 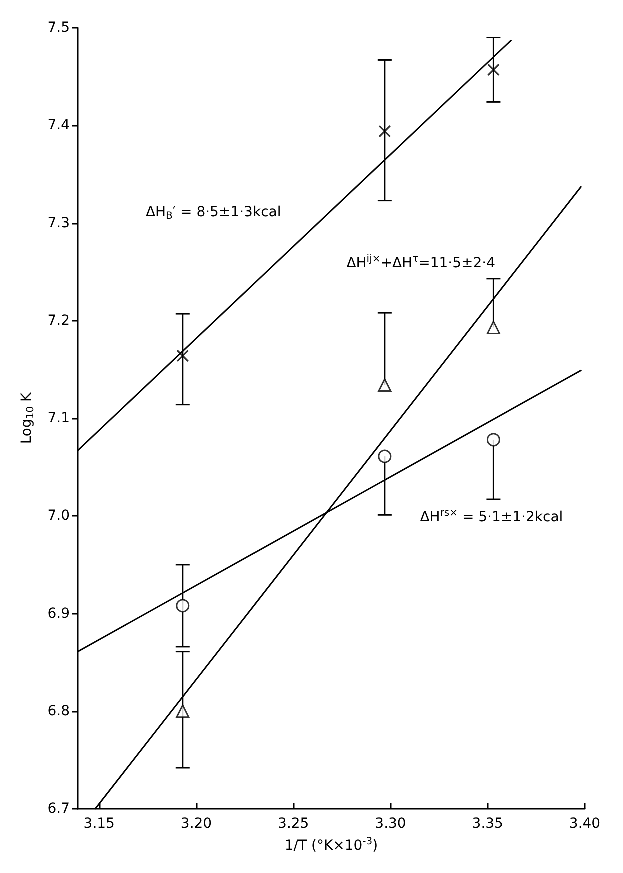 What do you see at coordinates (59, 516) in the screenshot?
I see `y-tick-label: 7.0` at bounding box center [59, 516].